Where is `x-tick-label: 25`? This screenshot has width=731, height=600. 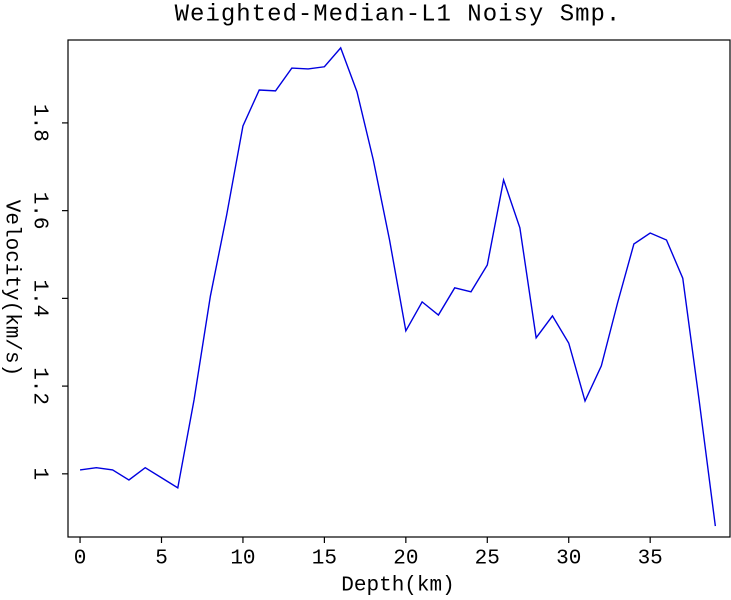 x-tick-label: 25 is located at coordinates (487, 559).